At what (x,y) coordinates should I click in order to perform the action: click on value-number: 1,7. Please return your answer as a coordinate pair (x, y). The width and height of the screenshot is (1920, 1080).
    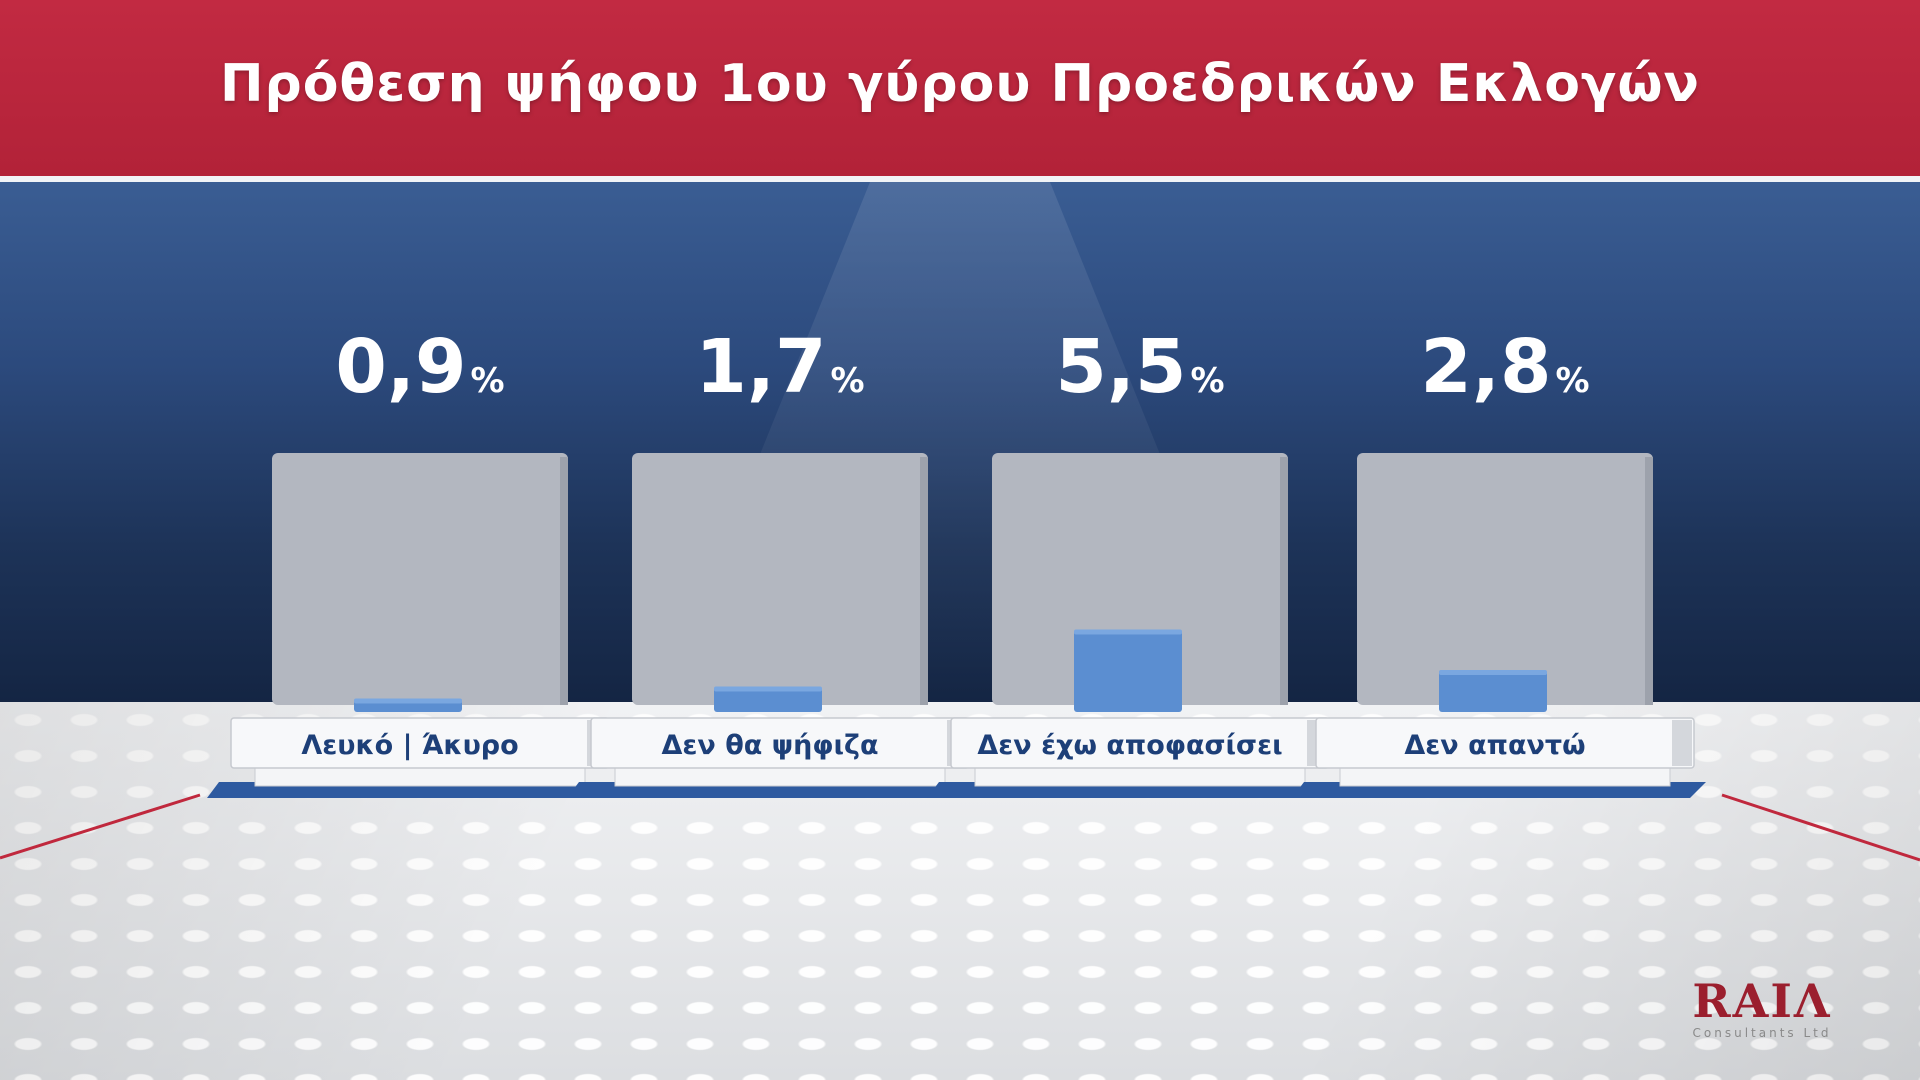
    Looking at the image, I should click on (760, 367).